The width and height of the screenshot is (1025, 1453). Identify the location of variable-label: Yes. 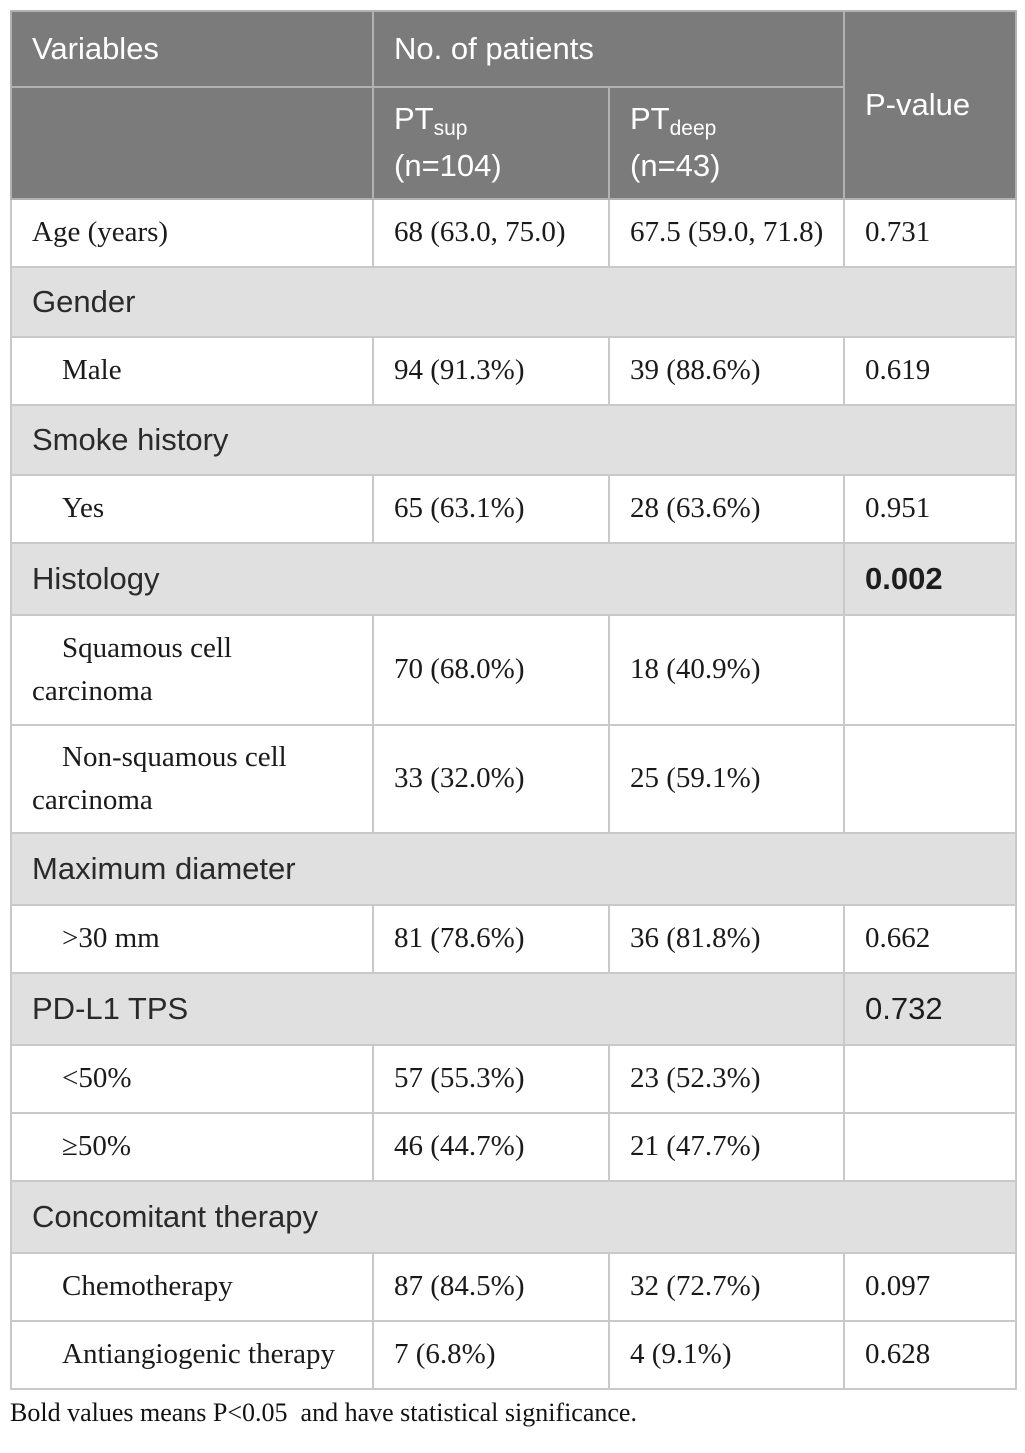
(192, 509).